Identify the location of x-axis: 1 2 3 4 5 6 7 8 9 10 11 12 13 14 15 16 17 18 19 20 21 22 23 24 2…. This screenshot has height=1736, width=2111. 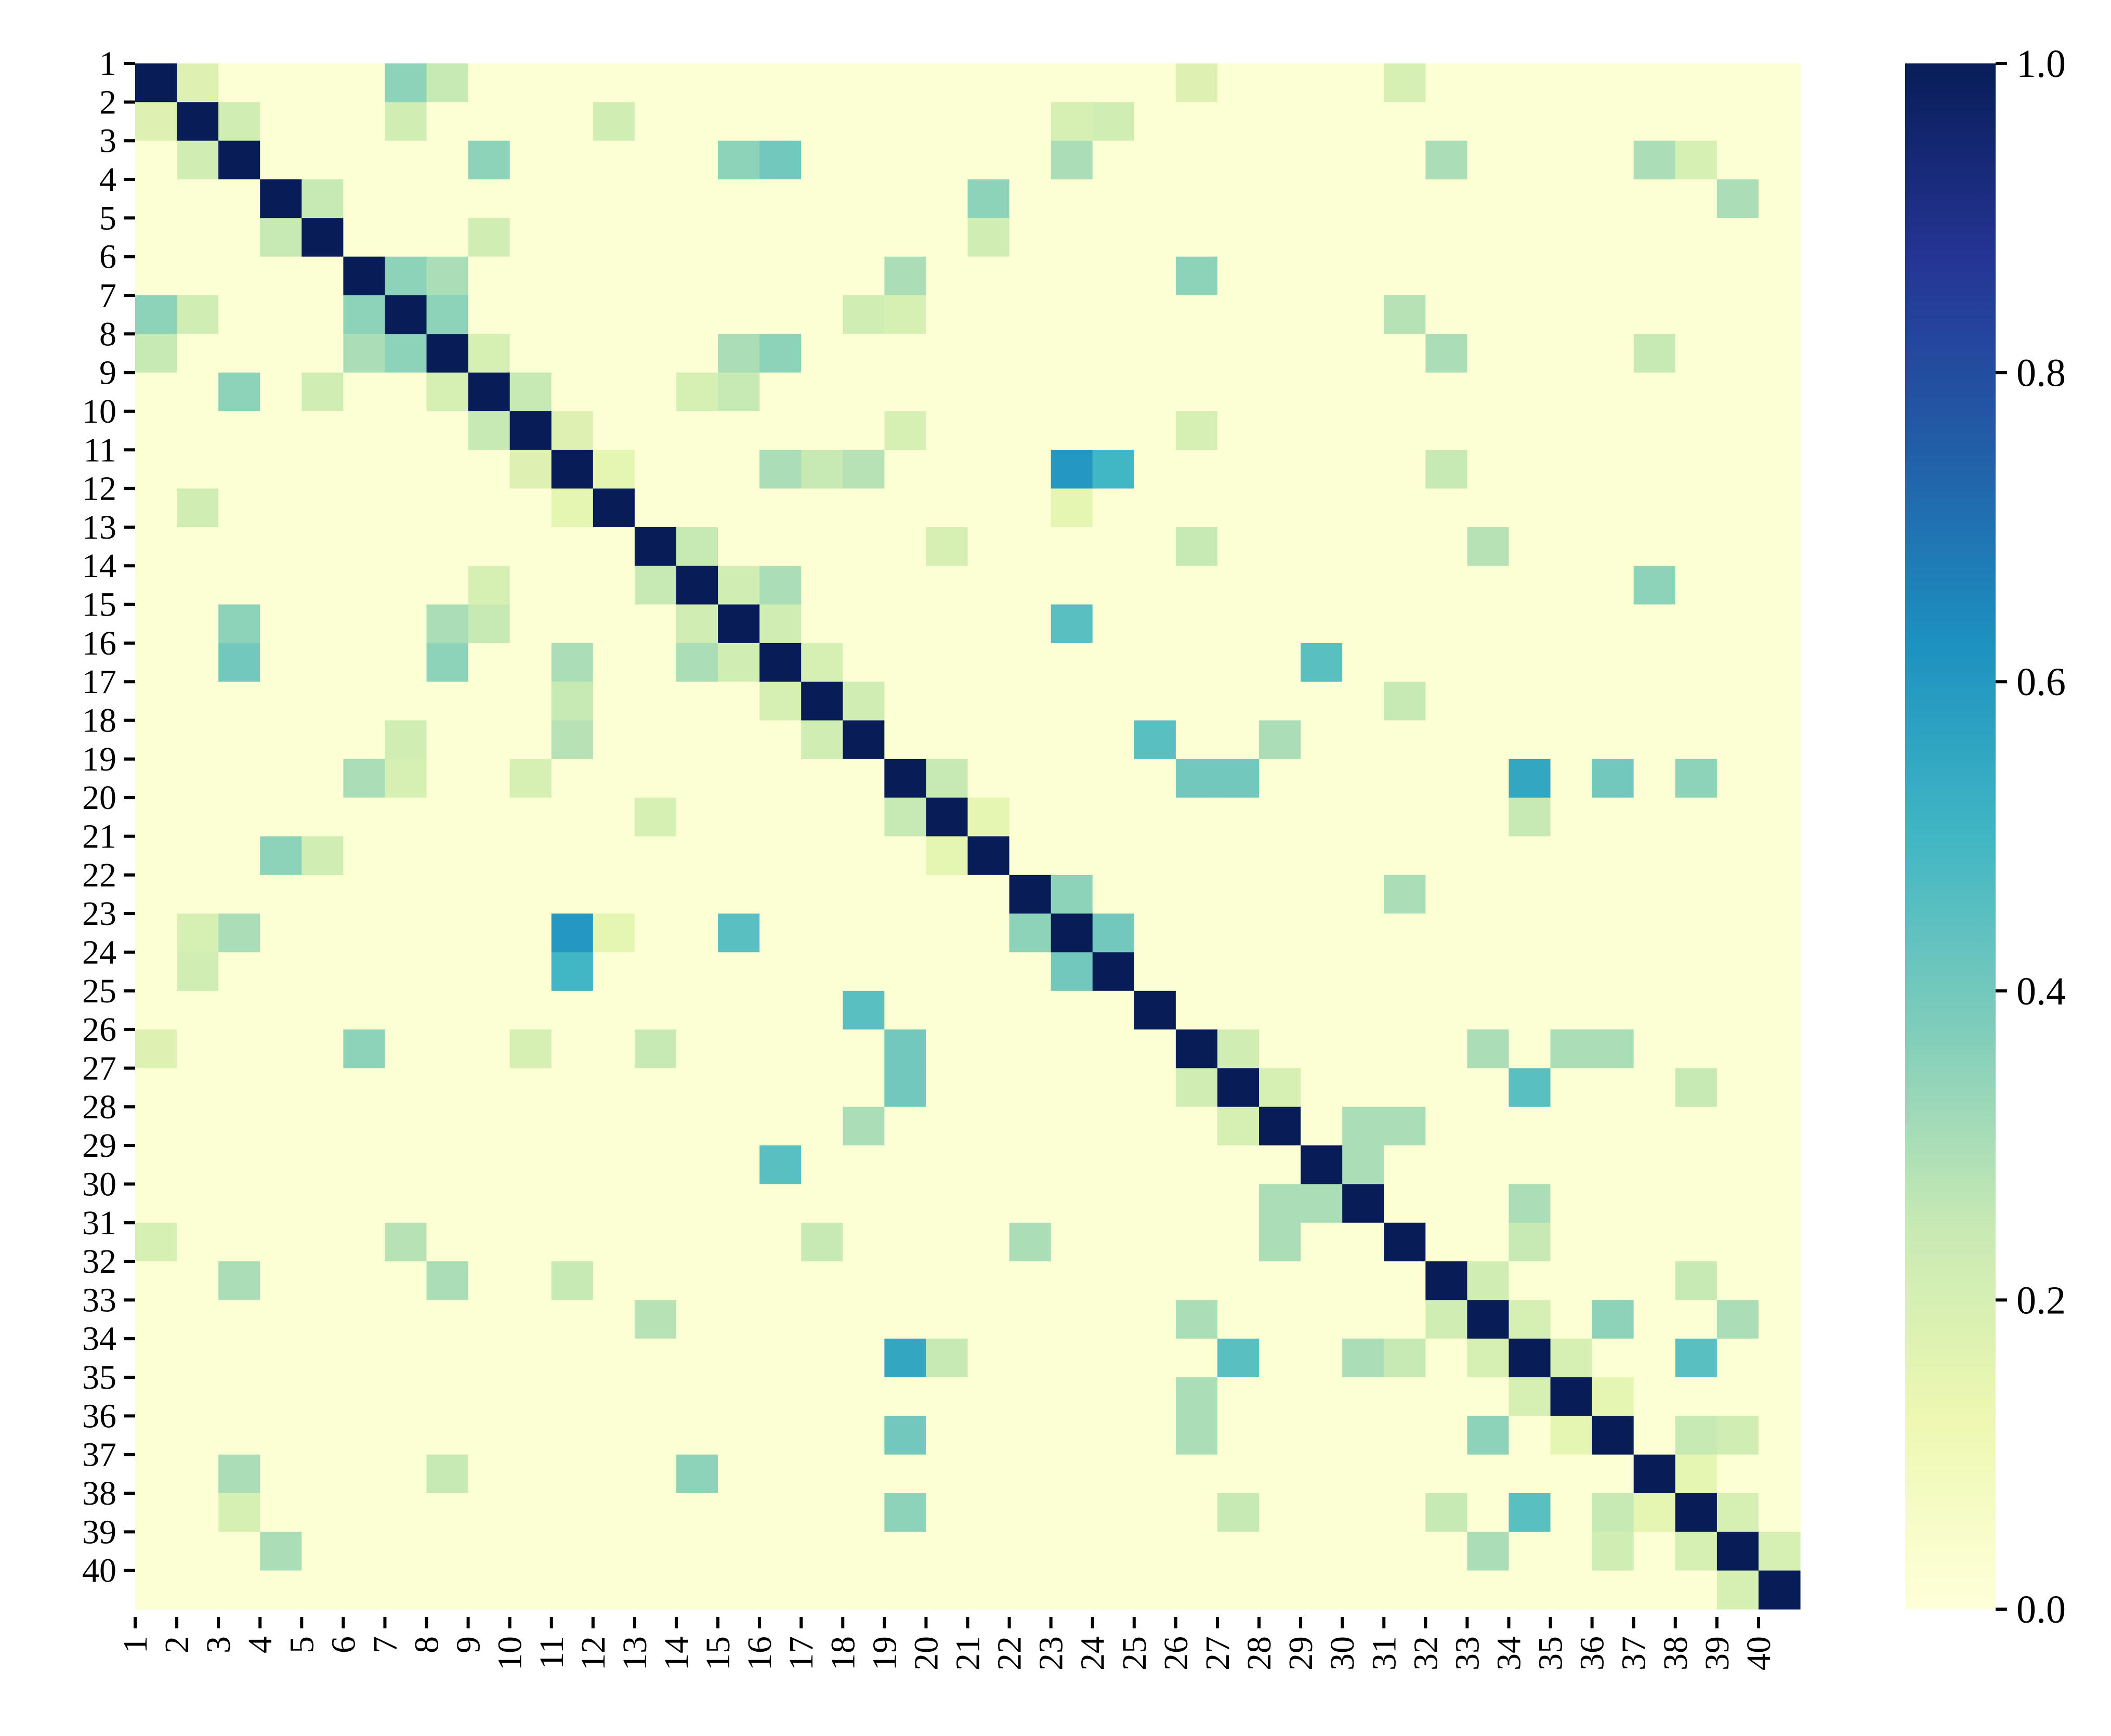
(947, 1643).